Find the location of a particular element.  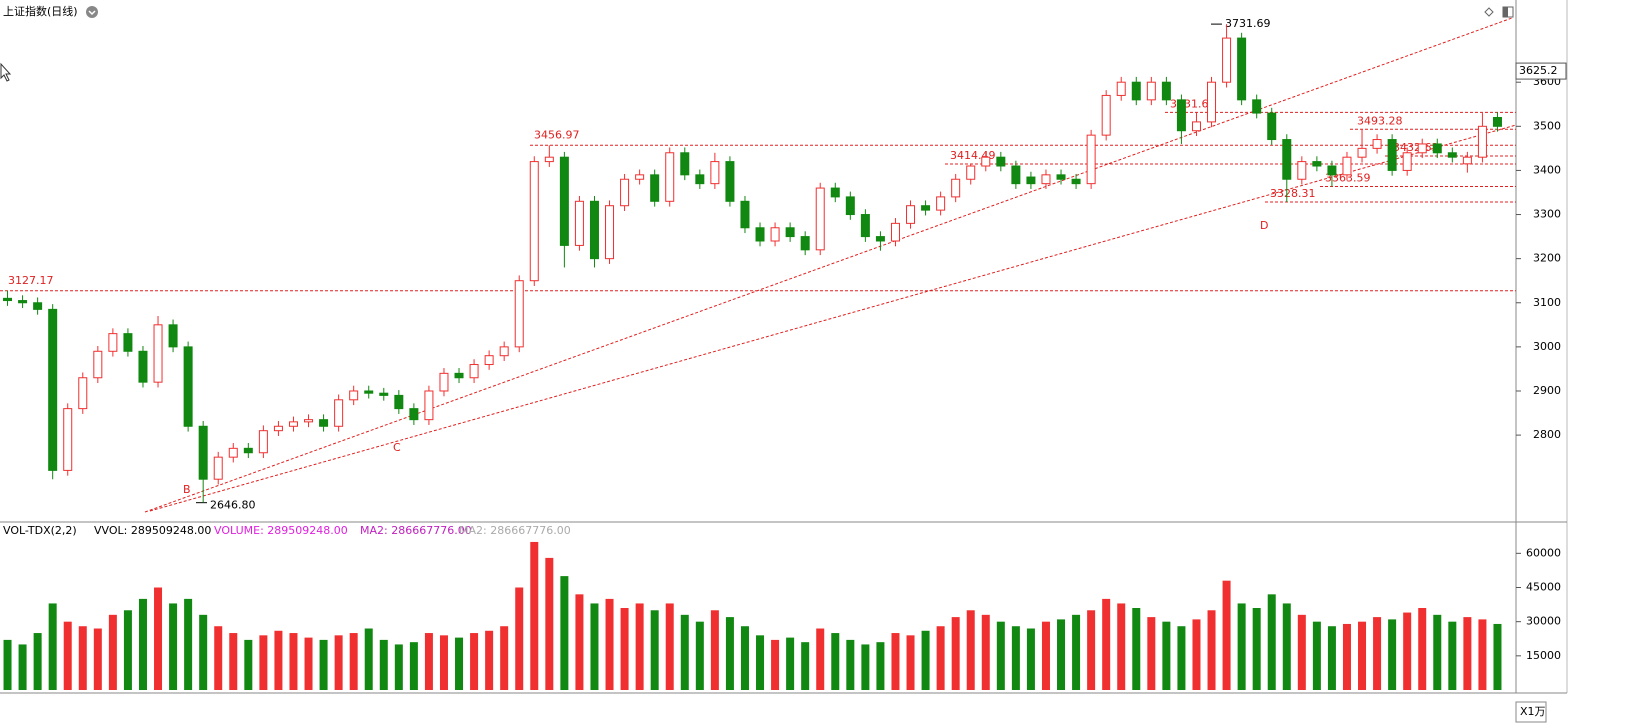

price-label: 3328.31 is located at coordinates (1293, 193).